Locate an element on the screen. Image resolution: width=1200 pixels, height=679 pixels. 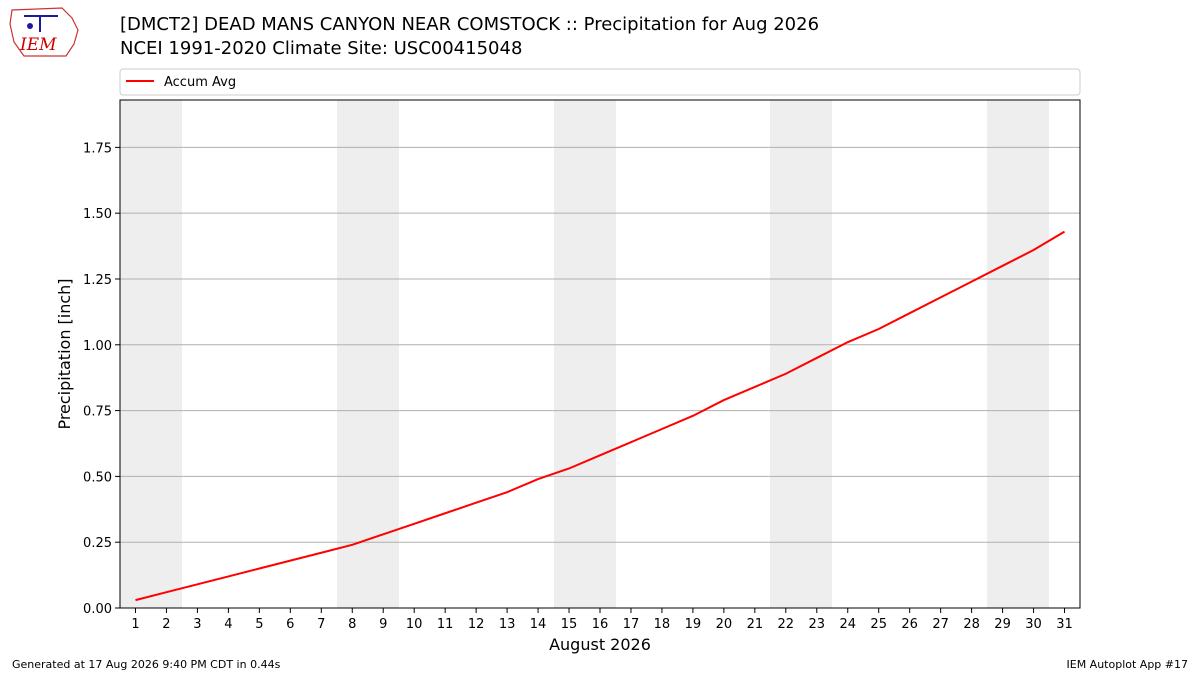
x-tick-label: 13 is located at coordinates (507, 624).